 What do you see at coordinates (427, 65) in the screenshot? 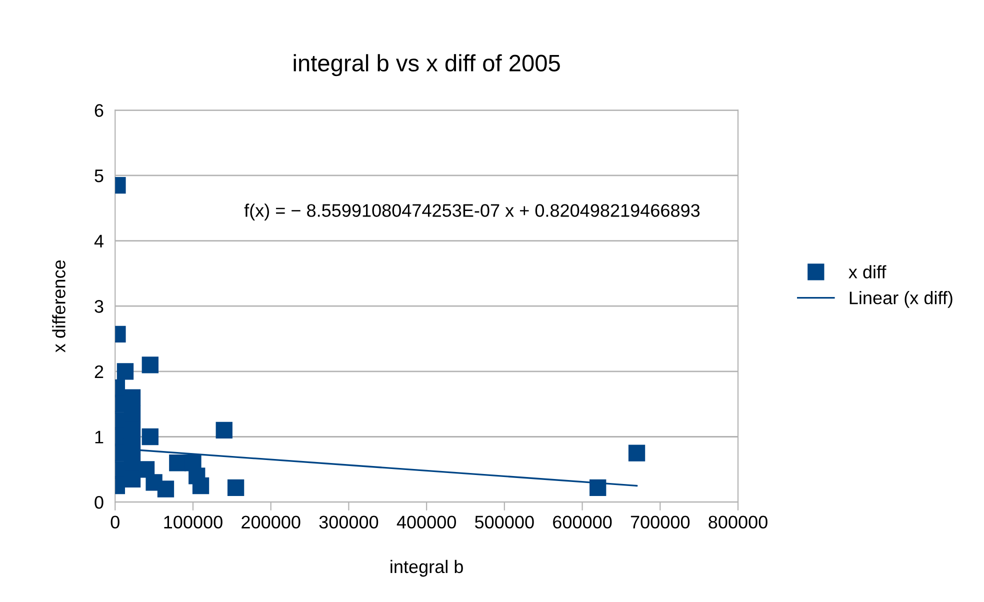
I see `chart-title: integral b vs x diff of 2005` at bounding box center [427, 65].